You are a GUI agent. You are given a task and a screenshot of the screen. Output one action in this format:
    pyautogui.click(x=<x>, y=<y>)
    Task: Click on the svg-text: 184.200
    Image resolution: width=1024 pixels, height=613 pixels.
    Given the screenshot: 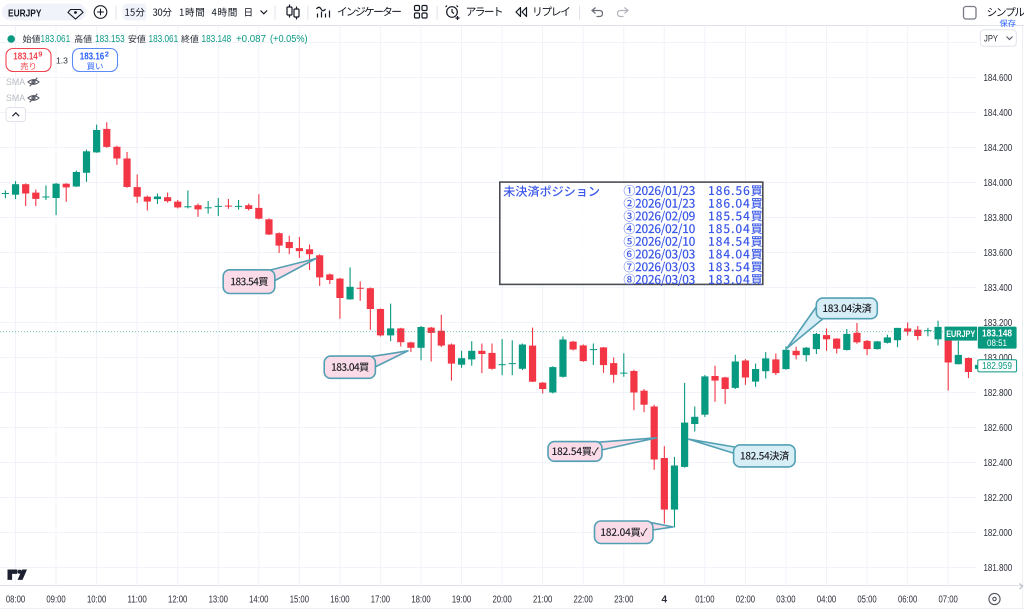 What is the action you would take?
    pyautogui.click(x=998, y=148)
    